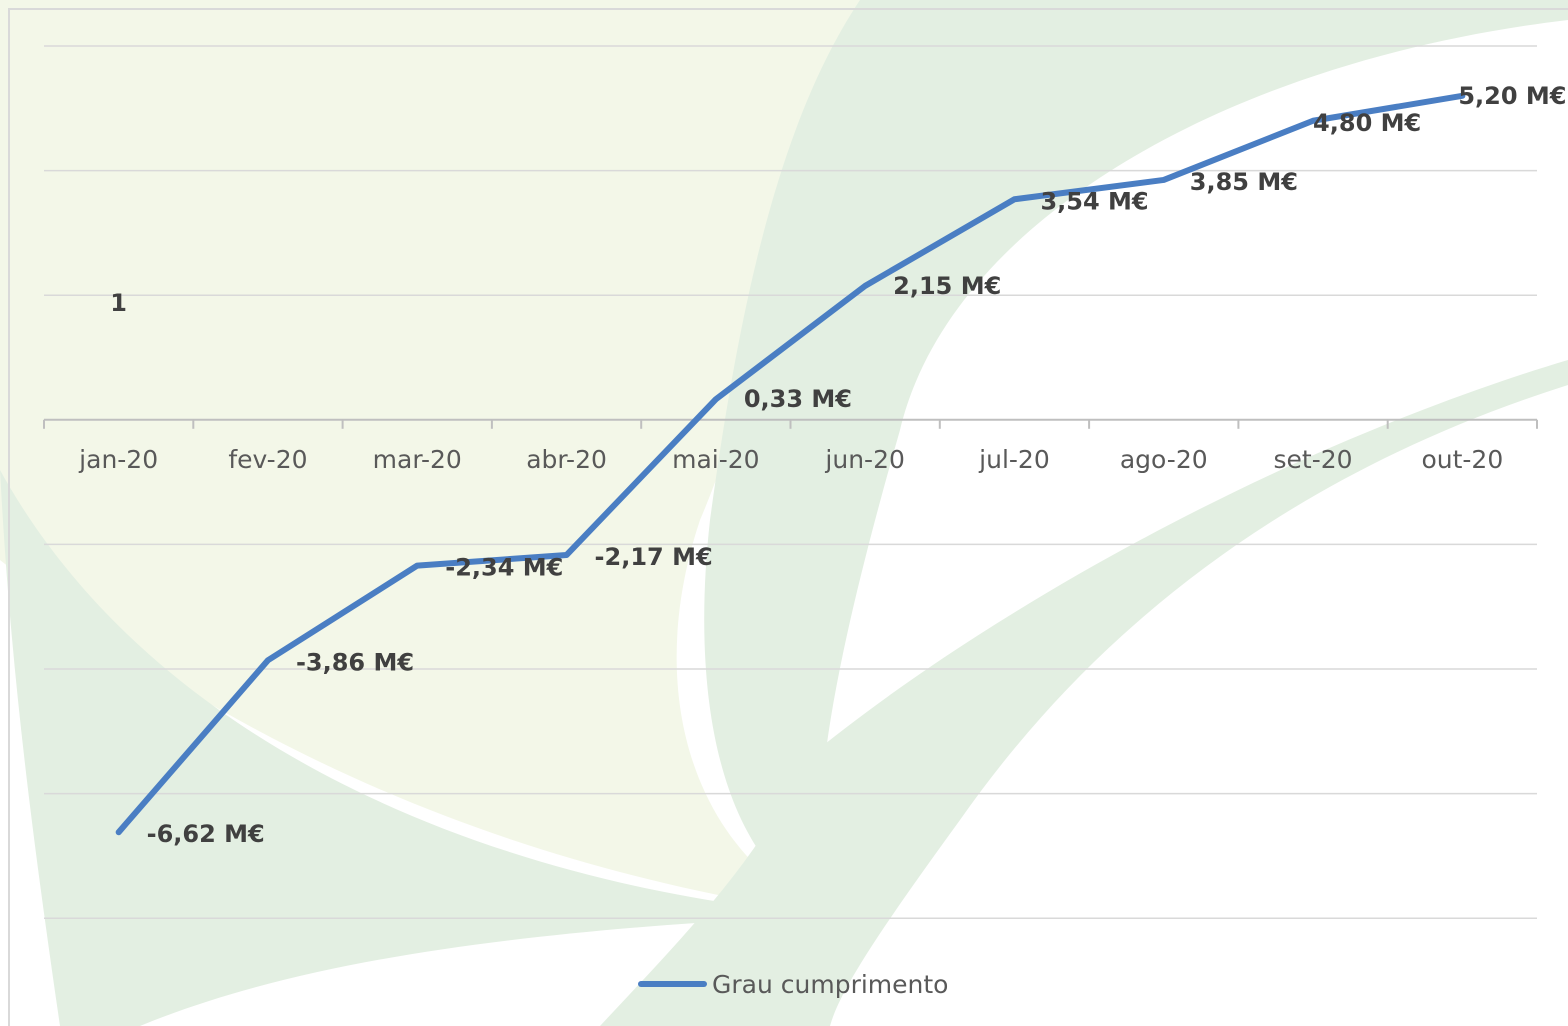  Describe the element at coordinates (504, 568) in the screenshot. I see `data-label: -2,34 M€` at that location.